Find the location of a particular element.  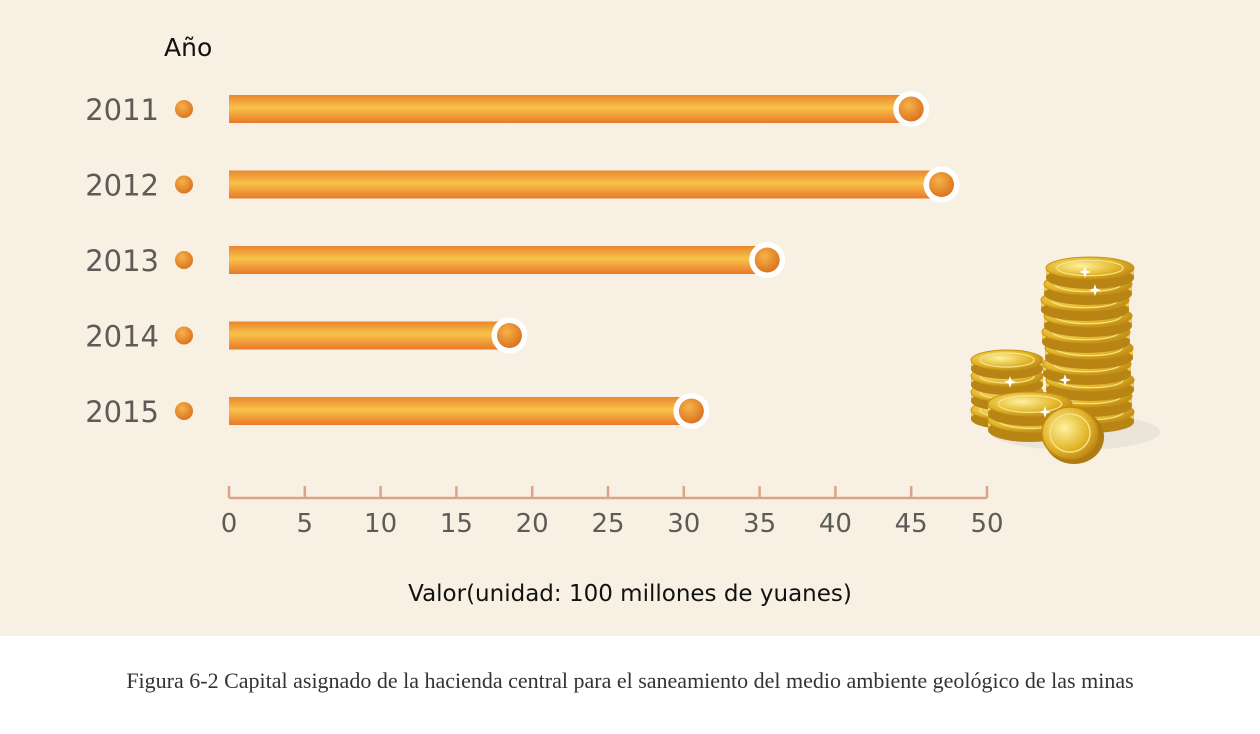

x-tick-label: 50 is located at coordinates (986, 524).